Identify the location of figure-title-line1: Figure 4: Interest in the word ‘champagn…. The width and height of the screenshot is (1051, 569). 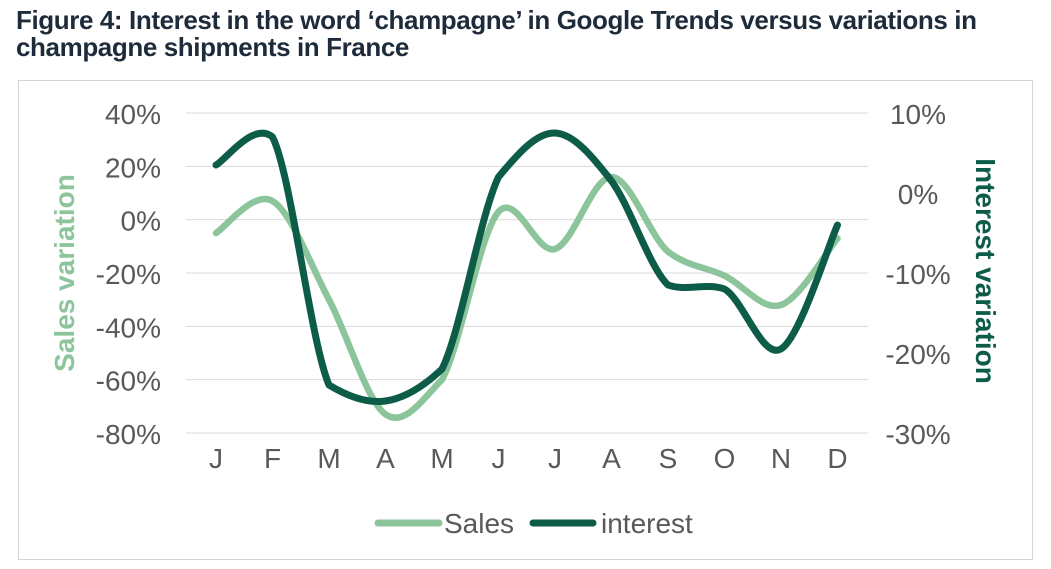
(496, 20).